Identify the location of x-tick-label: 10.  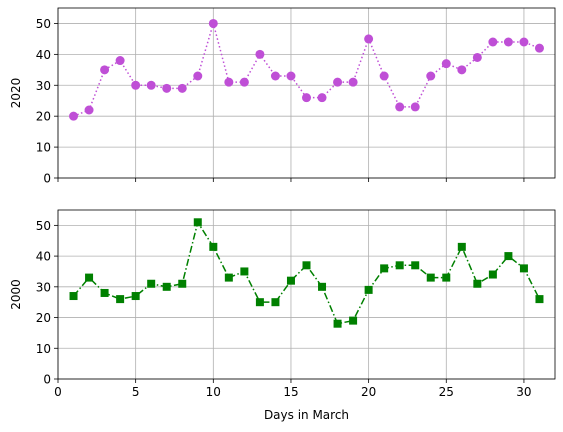
(213, 392).